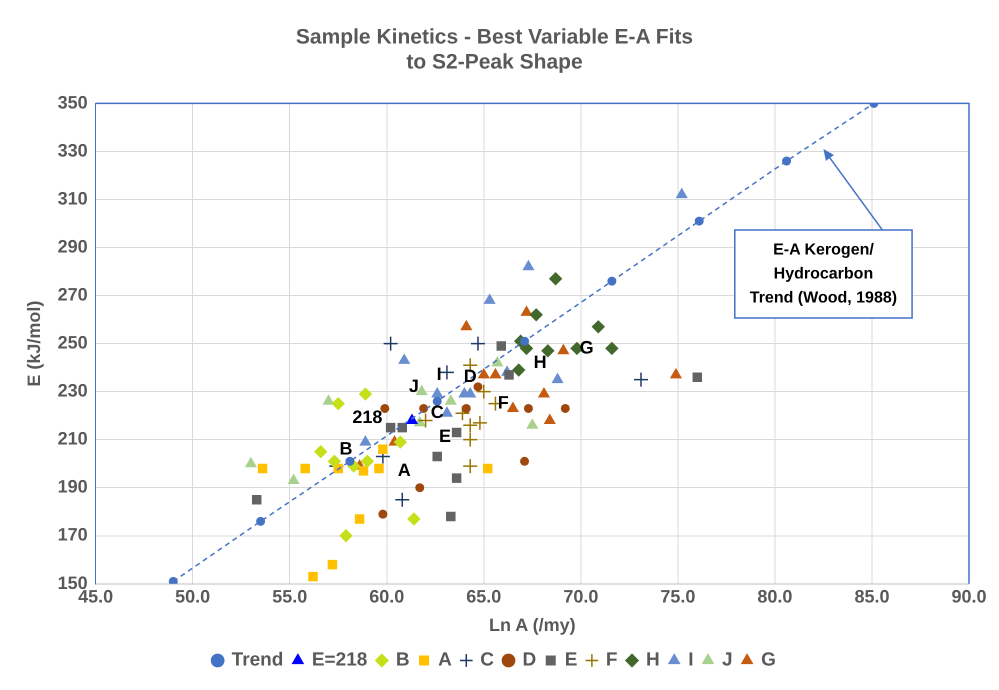  I want to click on legend-label: B, so click(403, 660).